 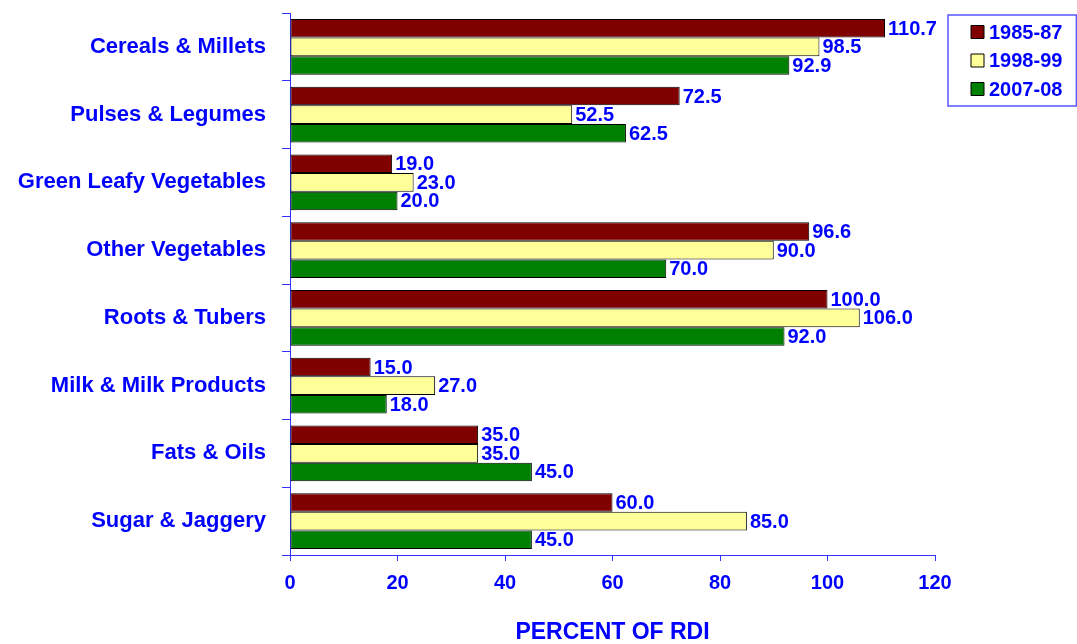 What do you see at coordinates (1026, 60) in the screenshot?
I see `legend-label: 1998-99` at bounding box center [1026, 60].